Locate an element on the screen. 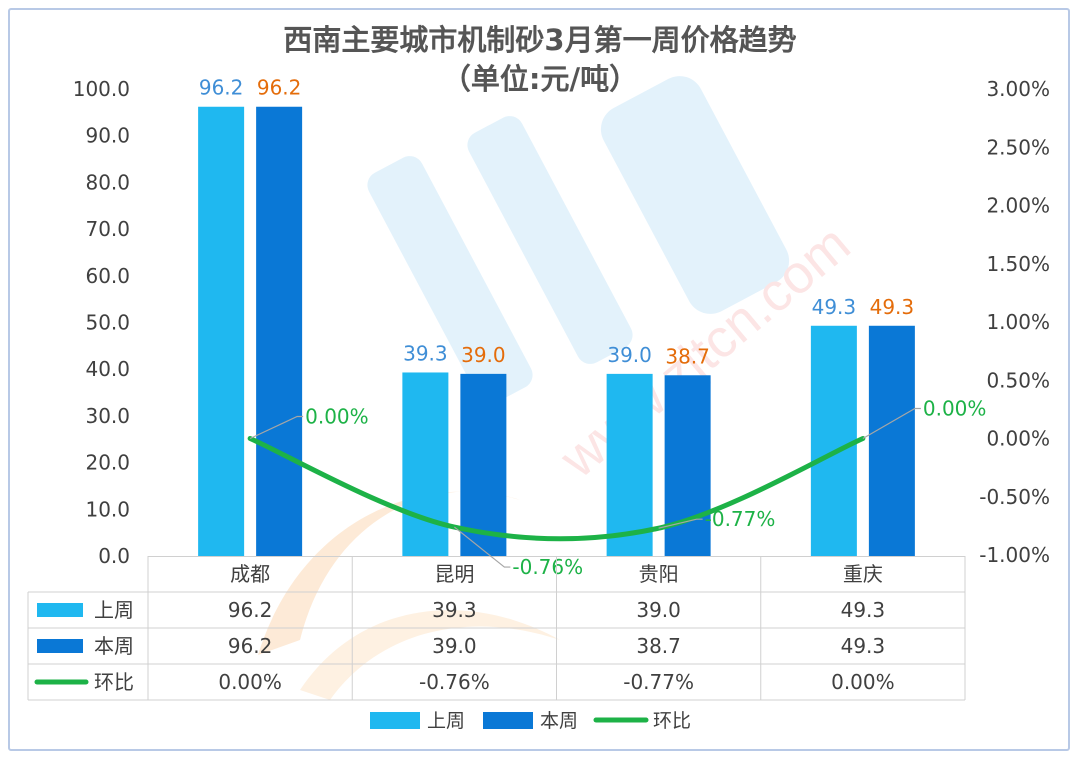  table-category-header: 成都 is located at coordinates (250, 574).